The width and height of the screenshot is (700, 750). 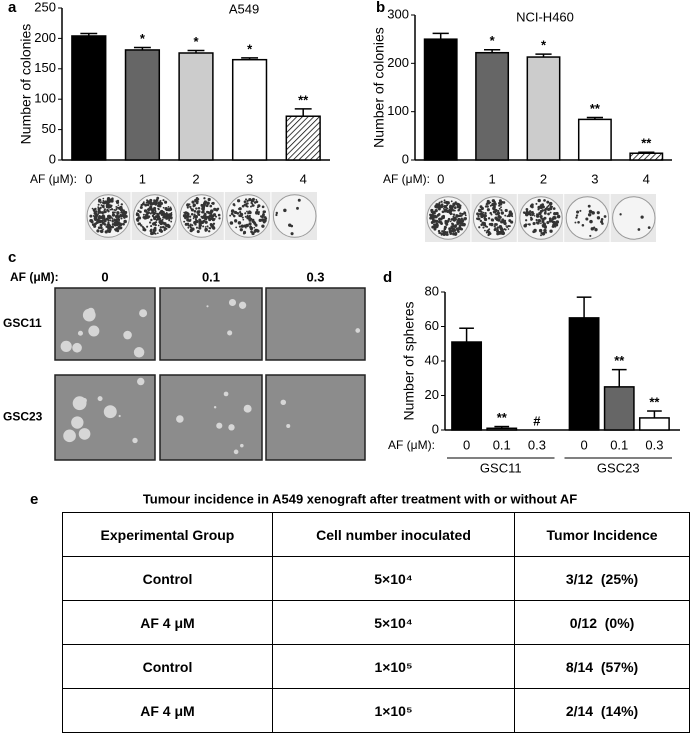 I want to click on table-cell: 0/12 (0%), so click(x=602, y=622).